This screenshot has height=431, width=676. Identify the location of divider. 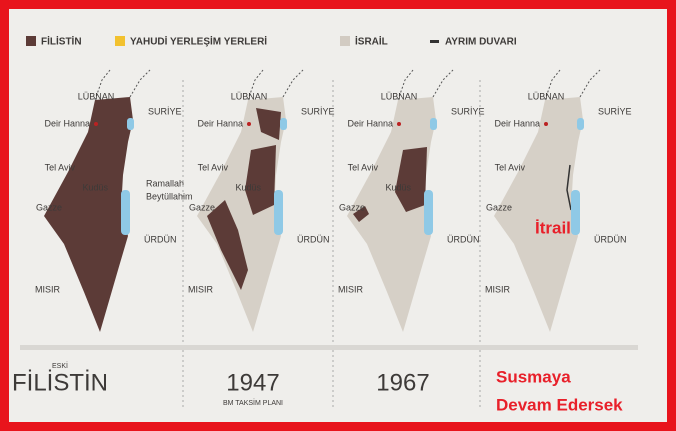
(329, 347).